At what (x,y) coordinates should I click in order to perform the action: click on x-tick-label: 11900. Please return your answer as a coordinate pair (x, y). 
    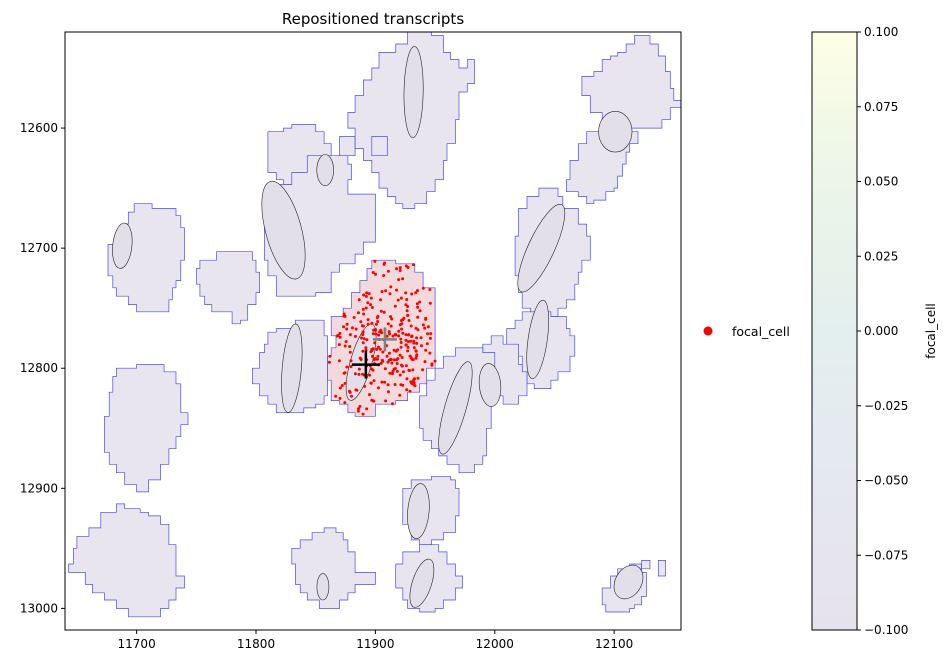
    Looking at the image, I should click on (375, 644).